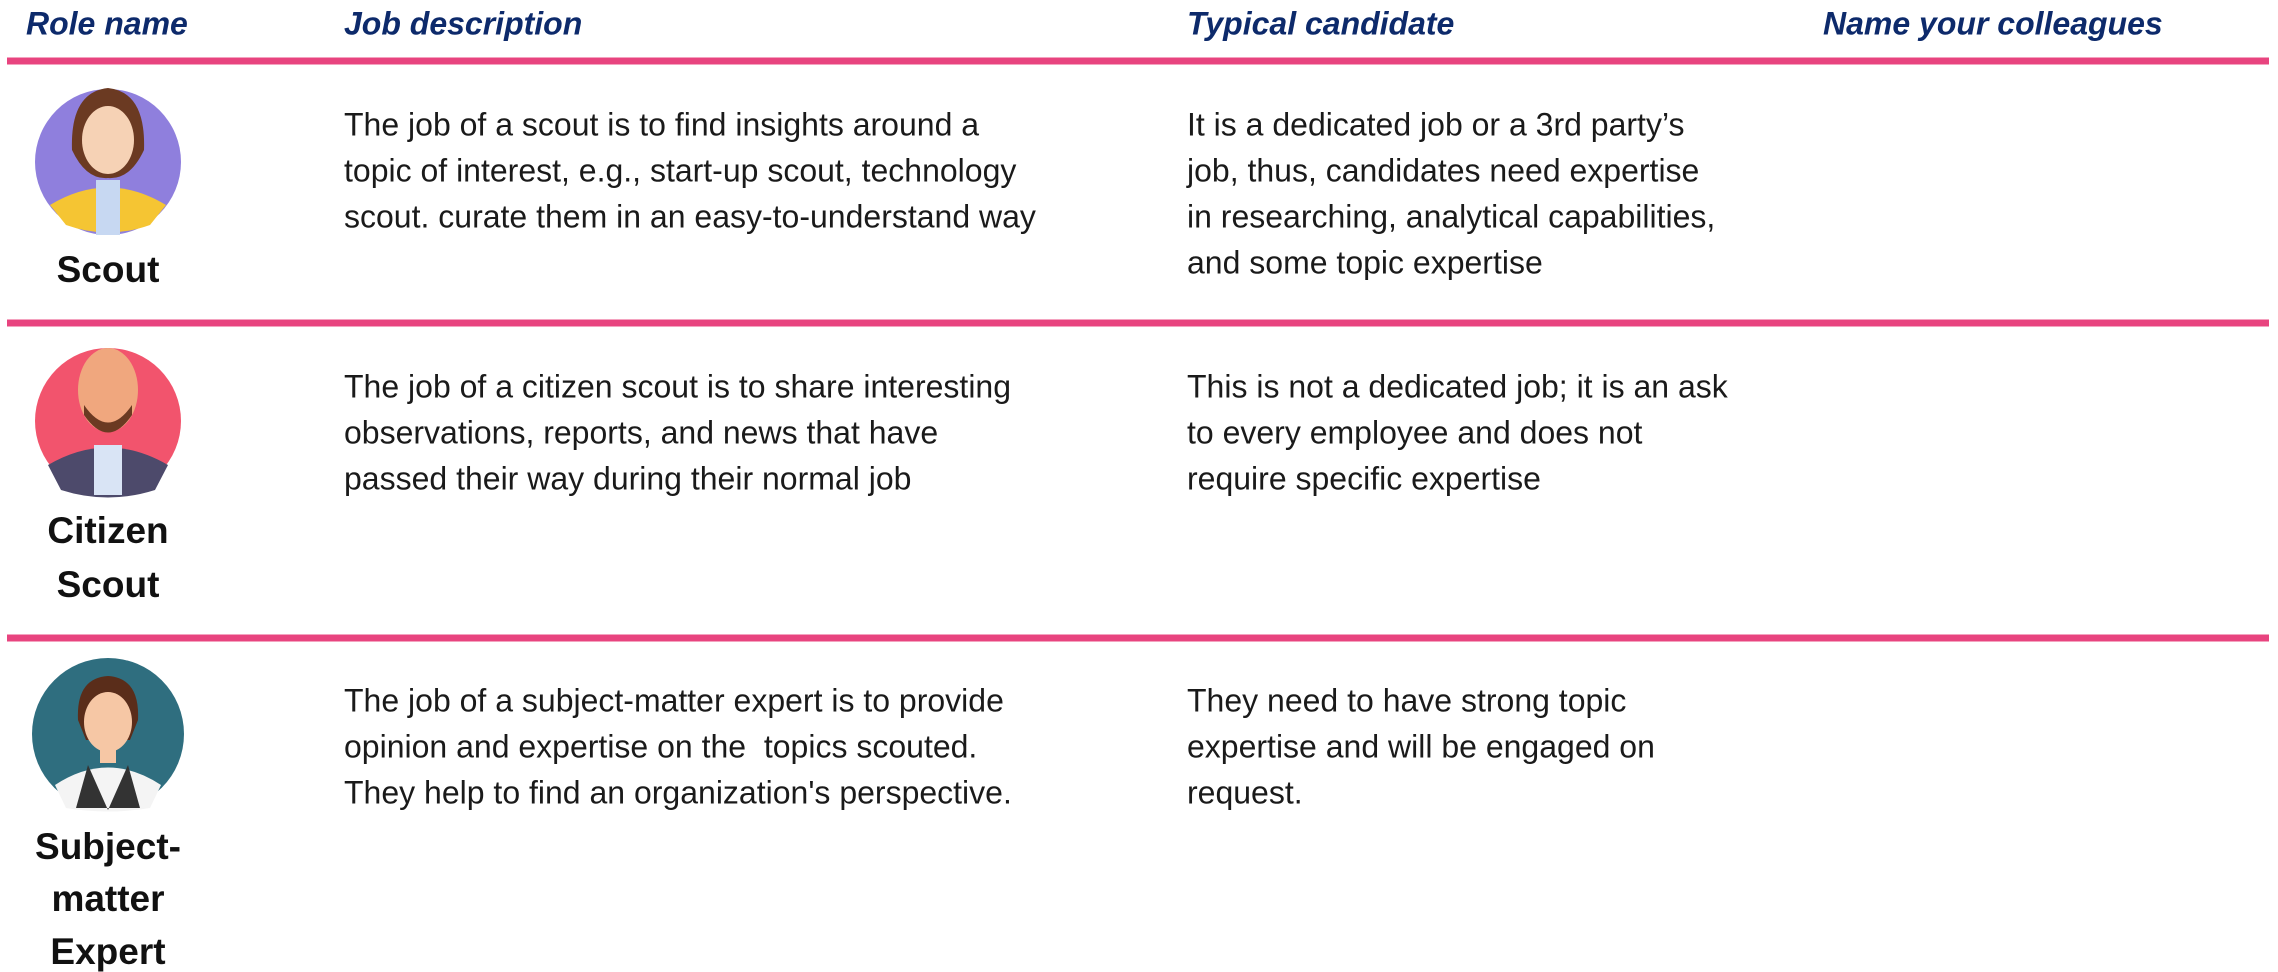 Image resolution: width=2278 pixels, height=972 pixels. I want to click on typical-candidate: expertise and will be engaged on, so click(1421, 746).